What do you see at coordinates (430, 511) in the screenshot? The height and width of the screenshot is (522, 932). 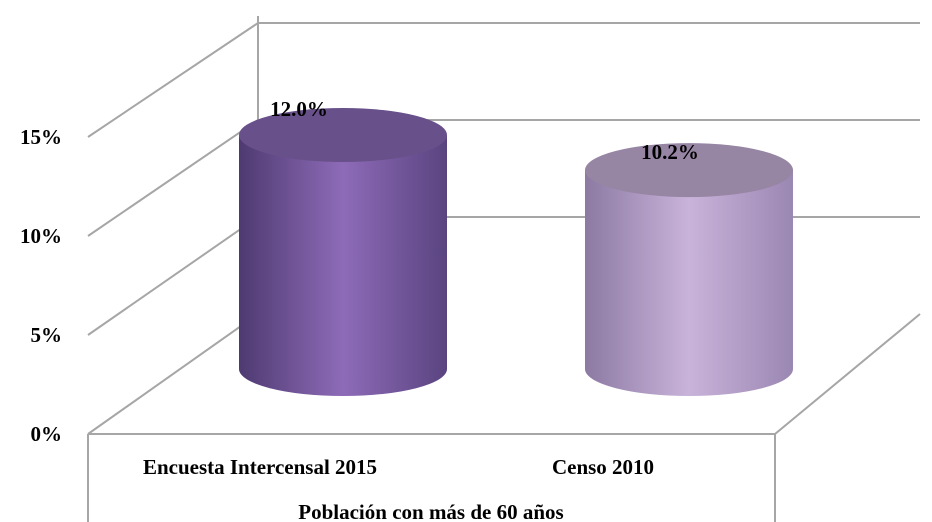 I see `x-axis-title: Población con más de 60 años` at bounding box center [430, 511].